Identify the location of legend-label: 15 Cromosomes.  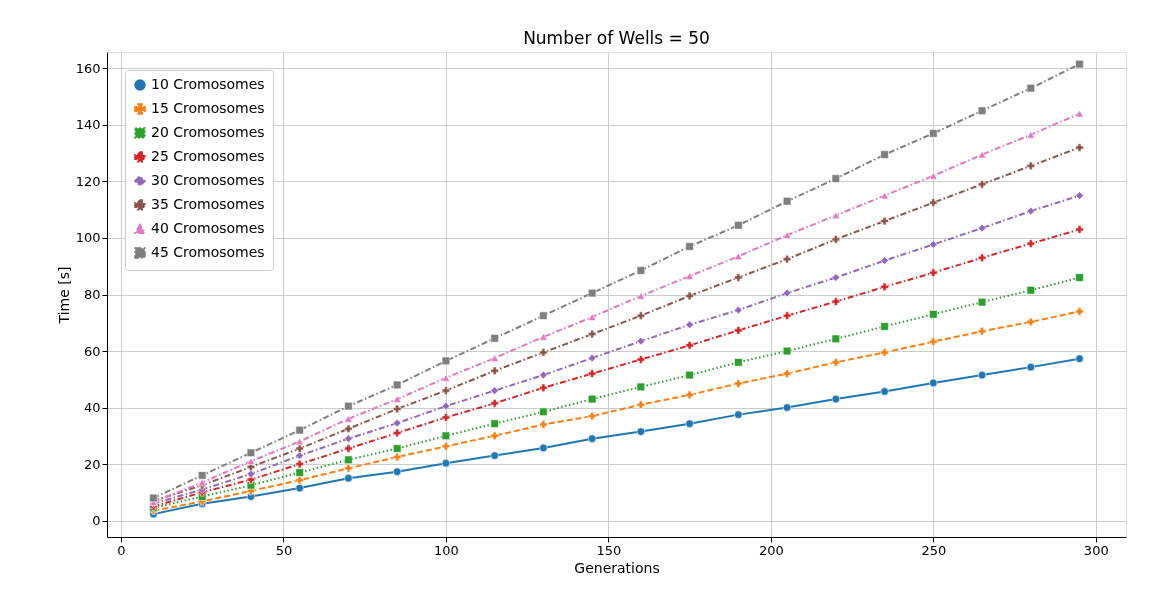
(208, 108).